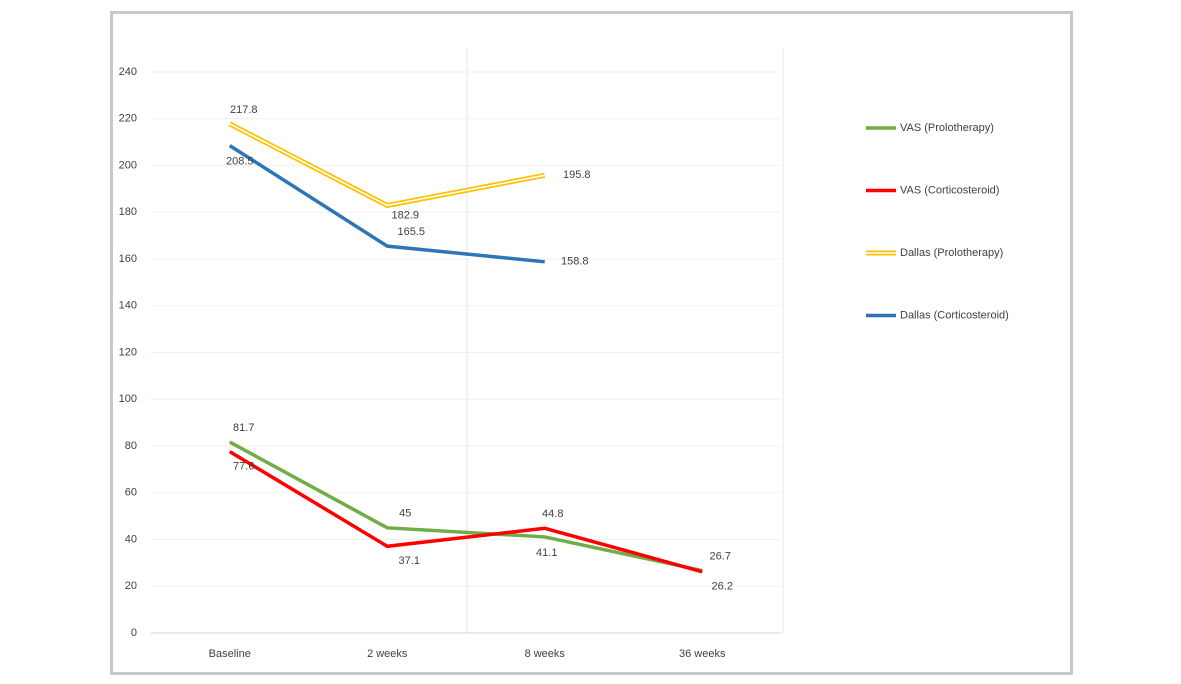  Describe the element at coordinates (244, 110) in the screenshot. I see `data-label: 217.8` at that location.